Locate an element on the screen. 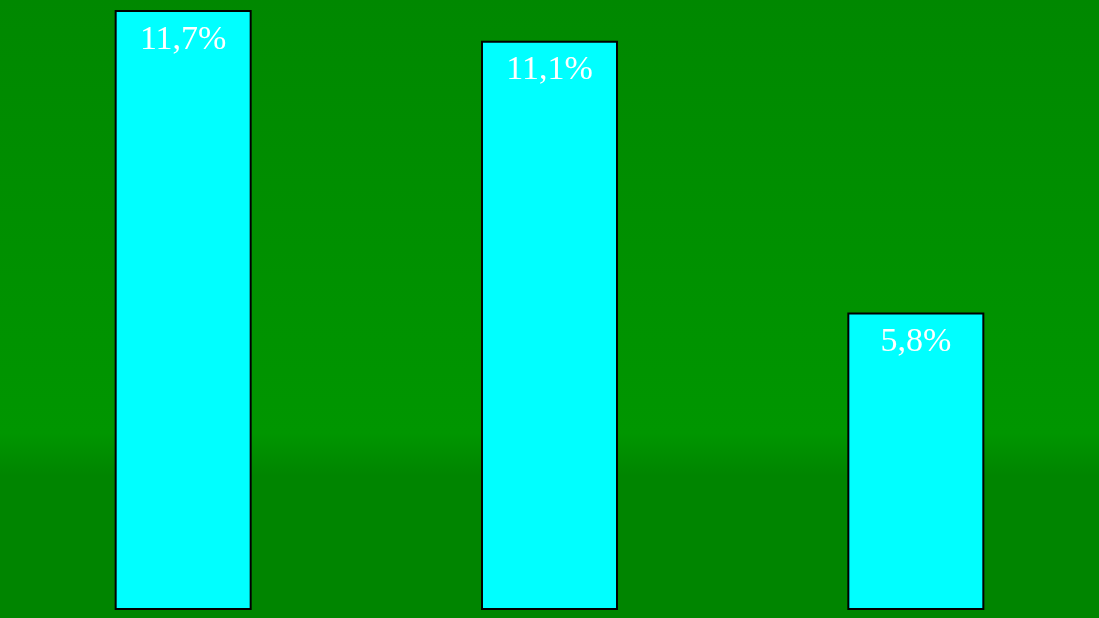 The image size is (1099, 618). data-label: 11,7% is located at coordinates (183, 37).